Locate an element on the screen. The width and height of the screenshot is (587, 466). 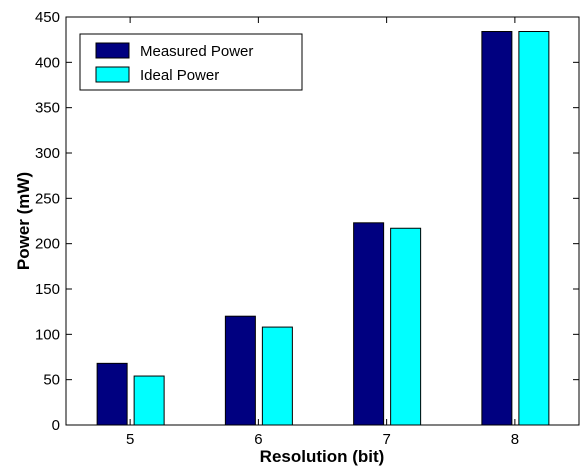
legend: Measured Power Ideal Power is located at coordinates (191, 62).